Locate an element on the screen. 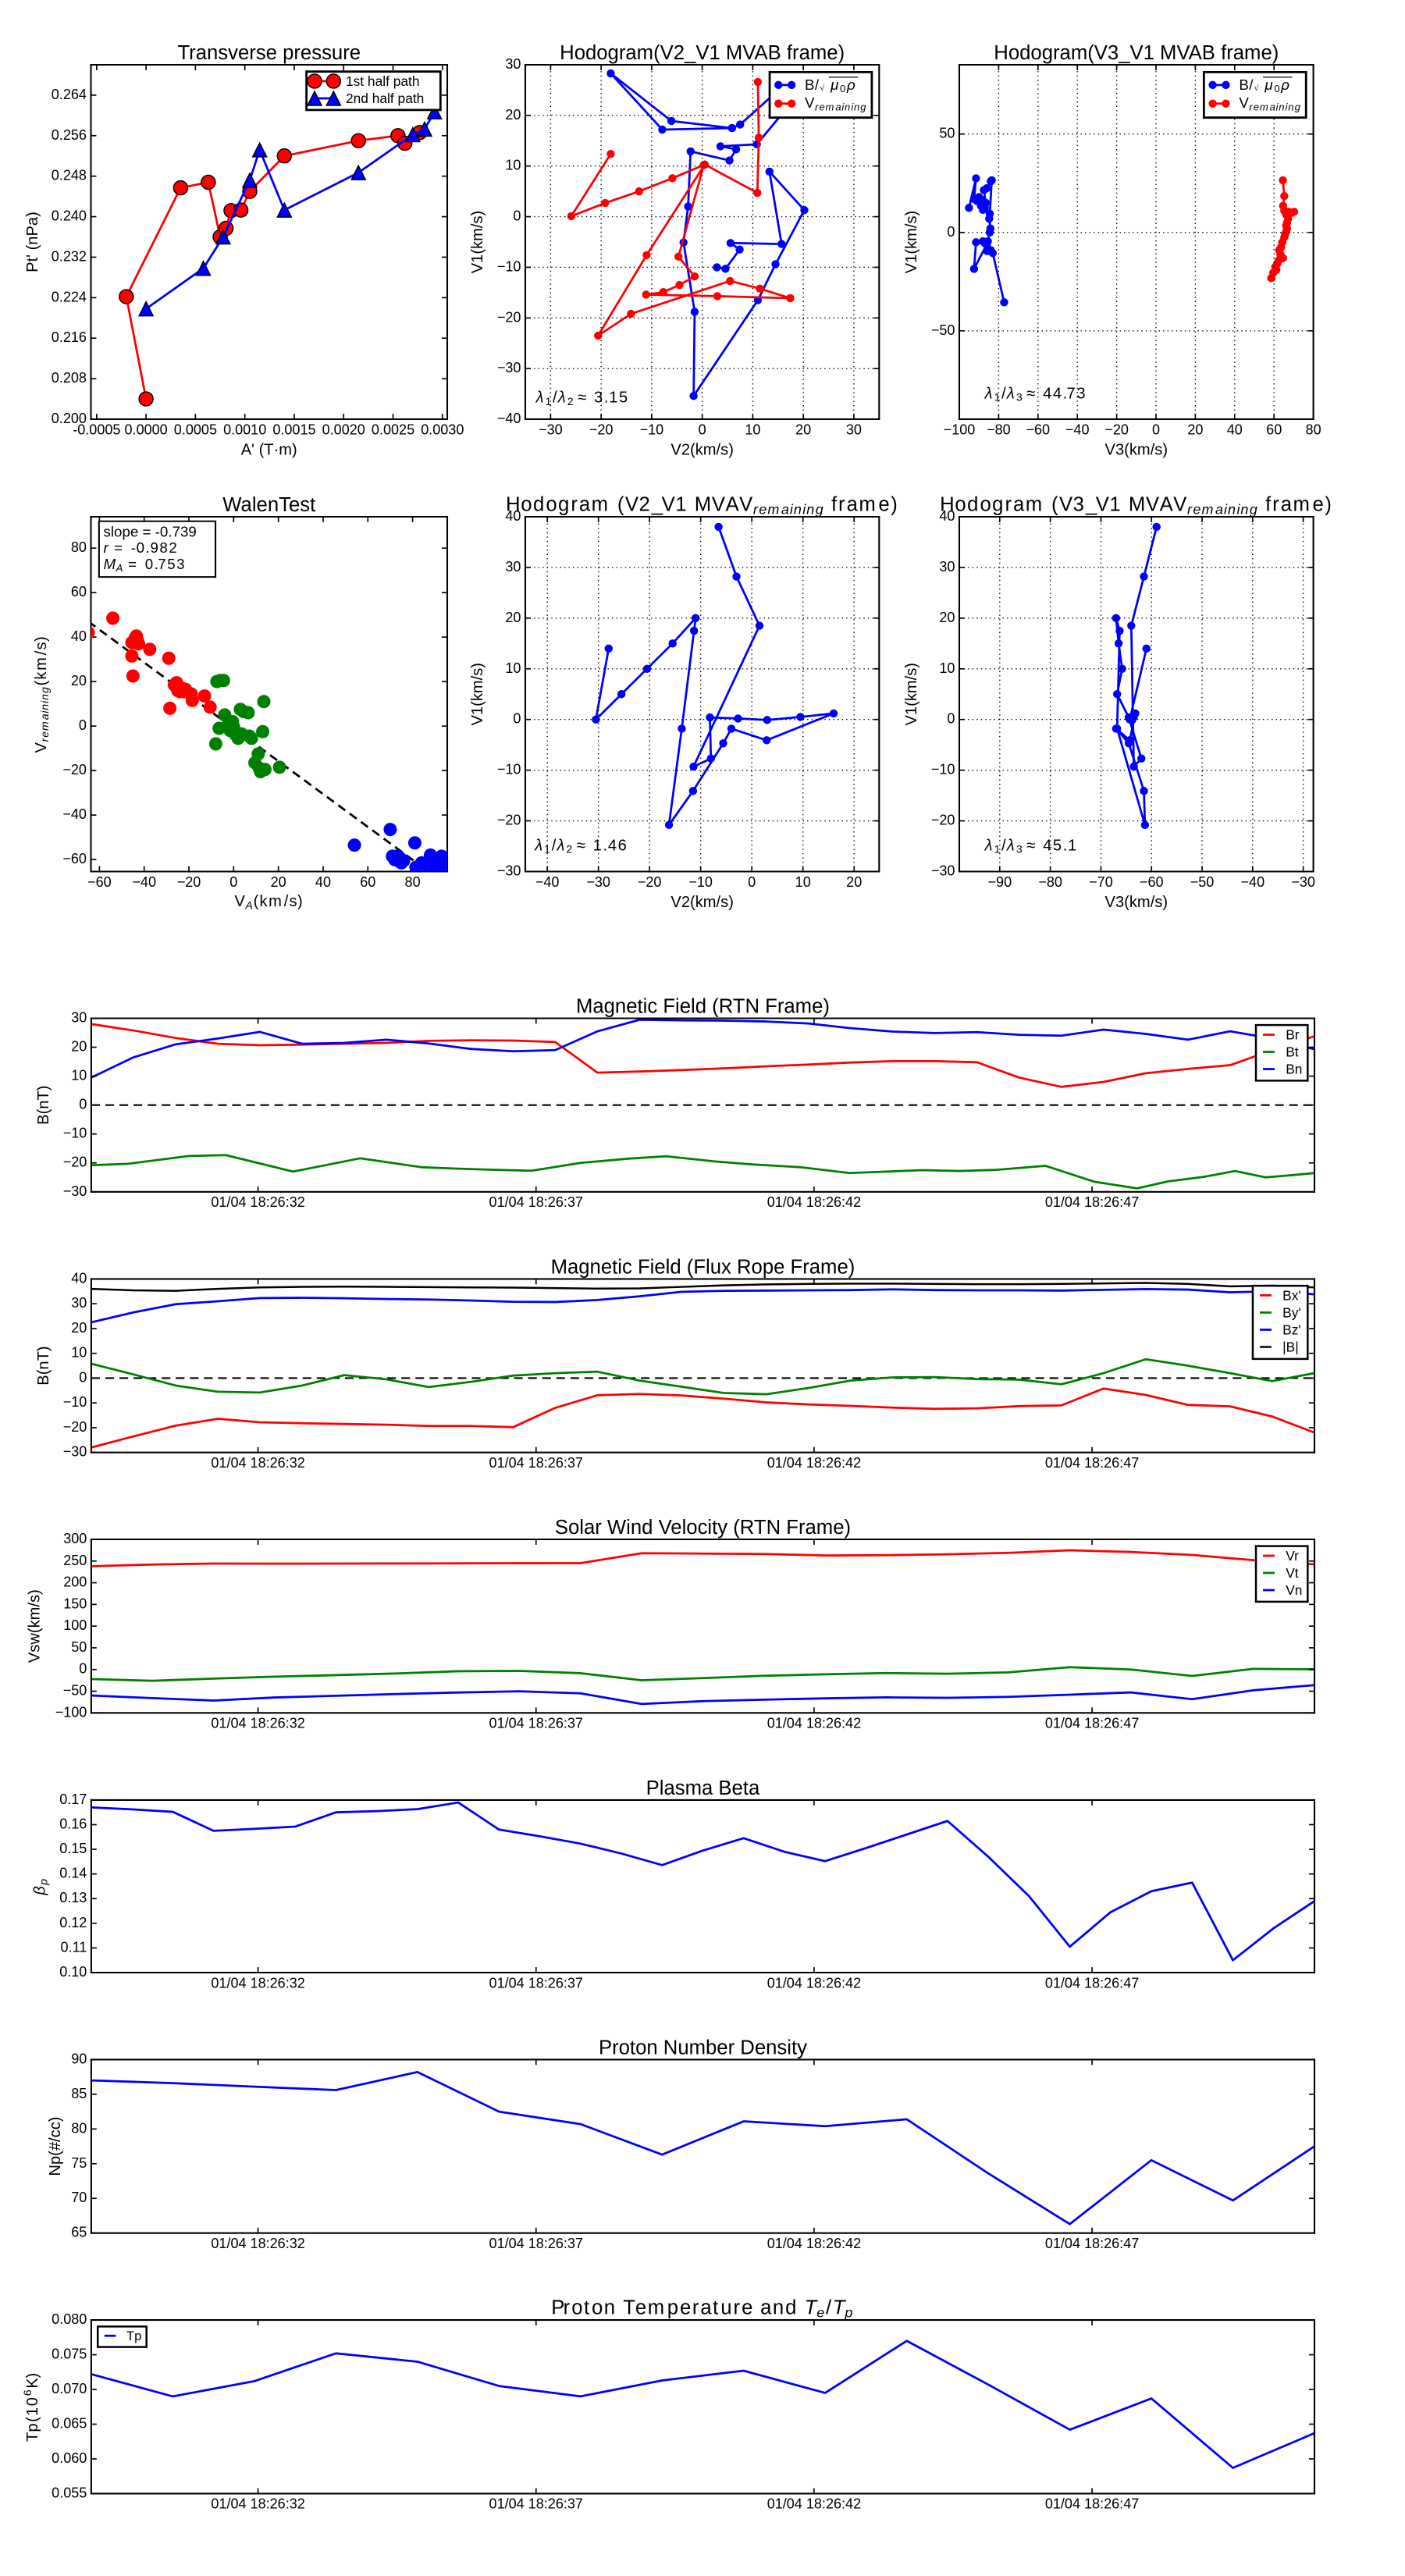 The image size is (1405, 2576). svg-text: slope = -0.739 is located at coordinates (150, 532).